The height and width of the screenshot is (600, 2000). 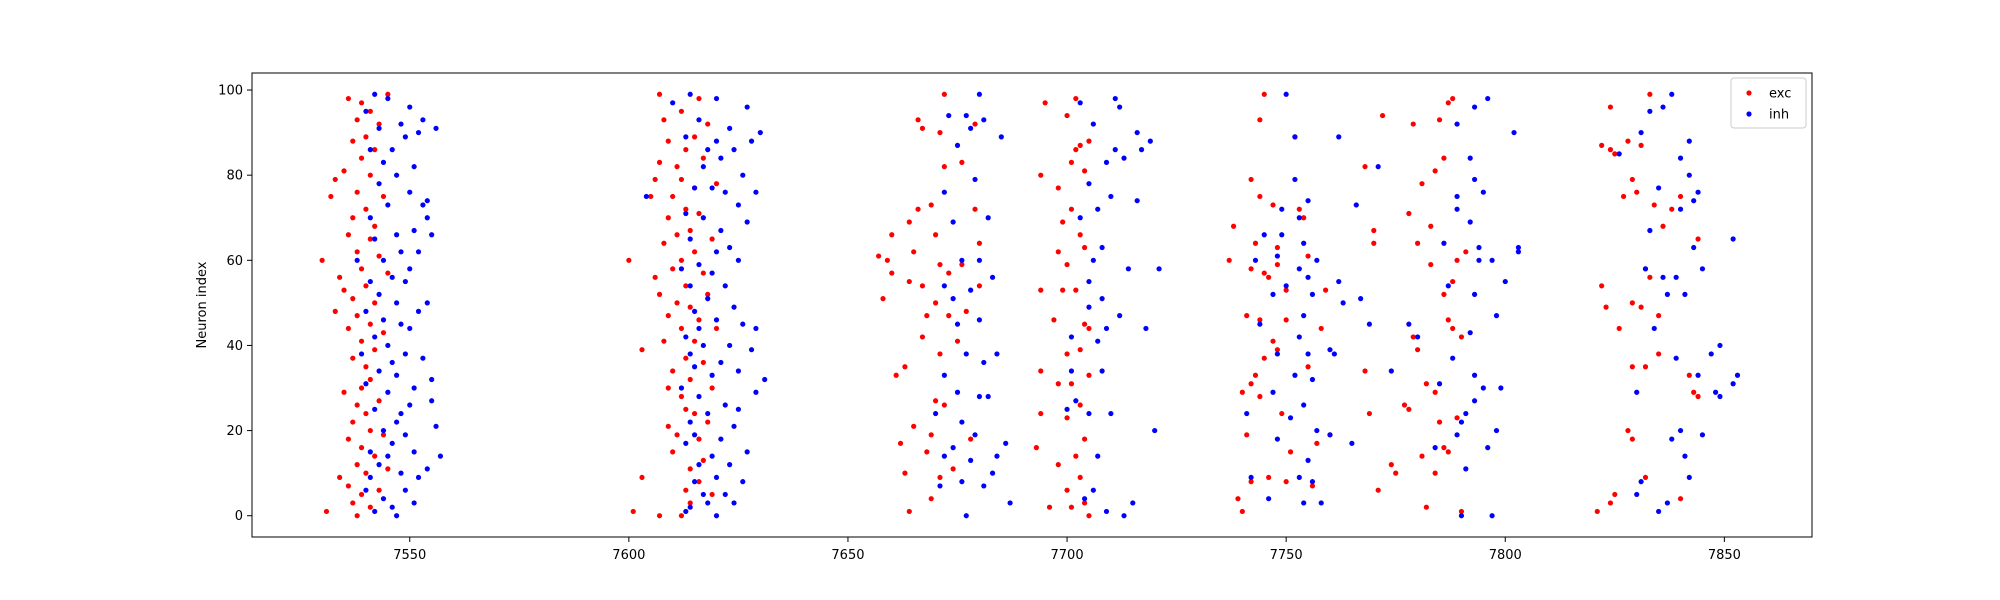 What do you see at coordinates (234, 346) in the screenshot?
I see `y-tick-label: 40` at bounding box center [234, 346].